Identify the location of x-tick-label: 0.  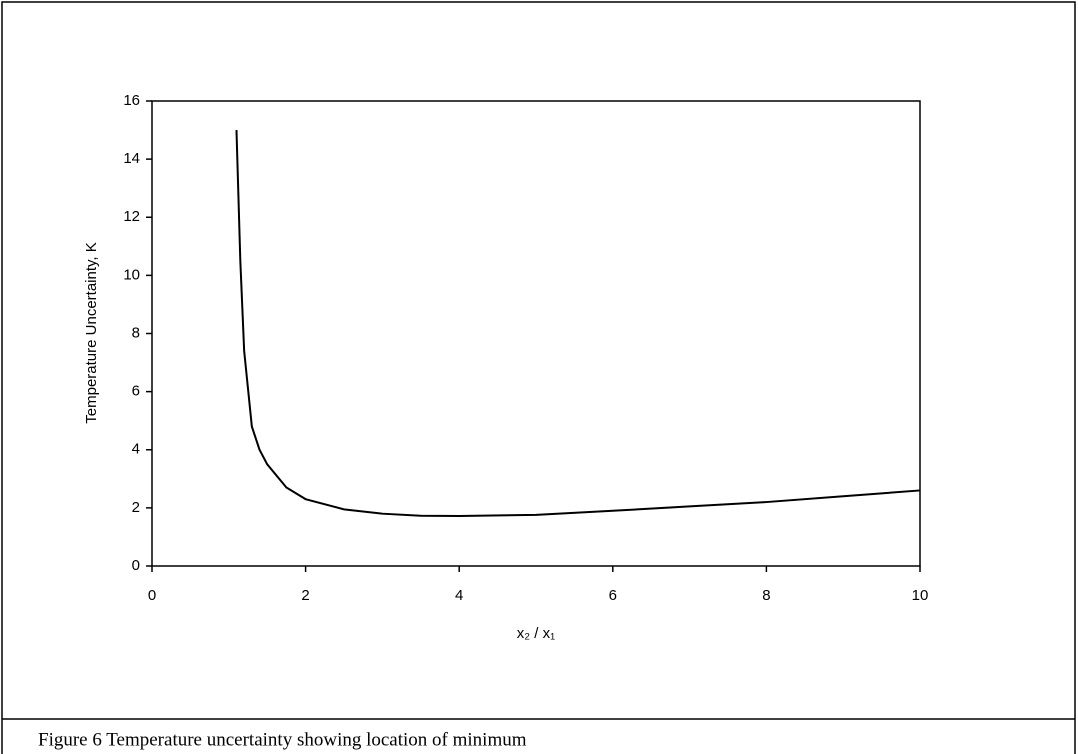
(152, 595).